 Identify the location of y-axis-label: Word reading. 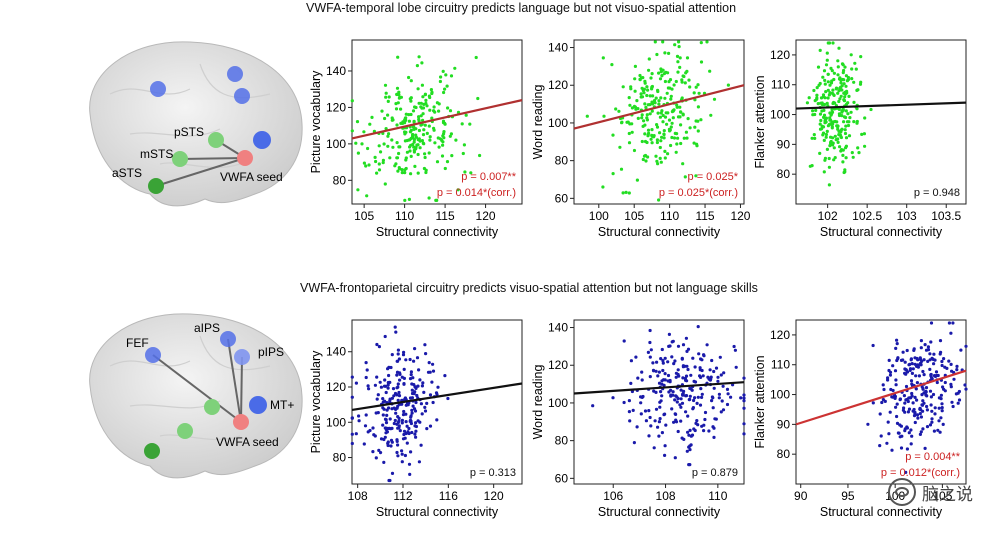
(538, 122).